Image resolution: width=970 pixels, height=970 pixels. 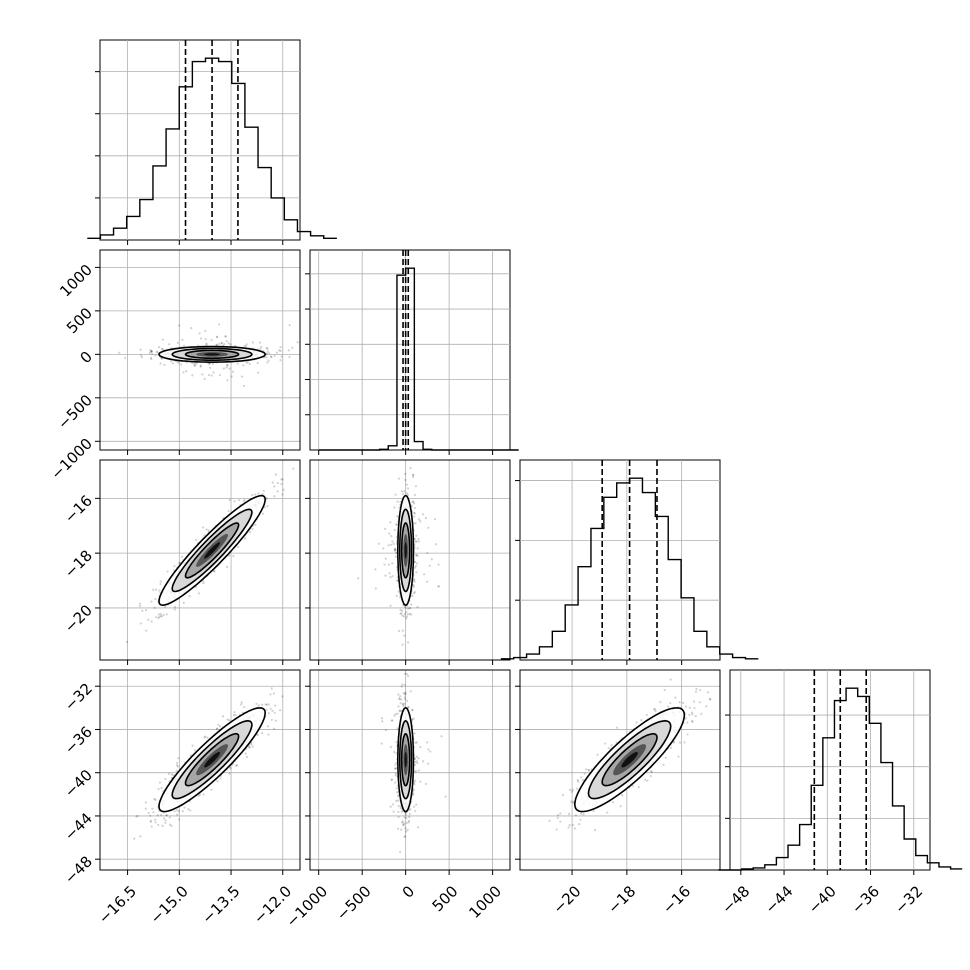 I want to click on x-tick-label: 500, so click(x=445, y=898).